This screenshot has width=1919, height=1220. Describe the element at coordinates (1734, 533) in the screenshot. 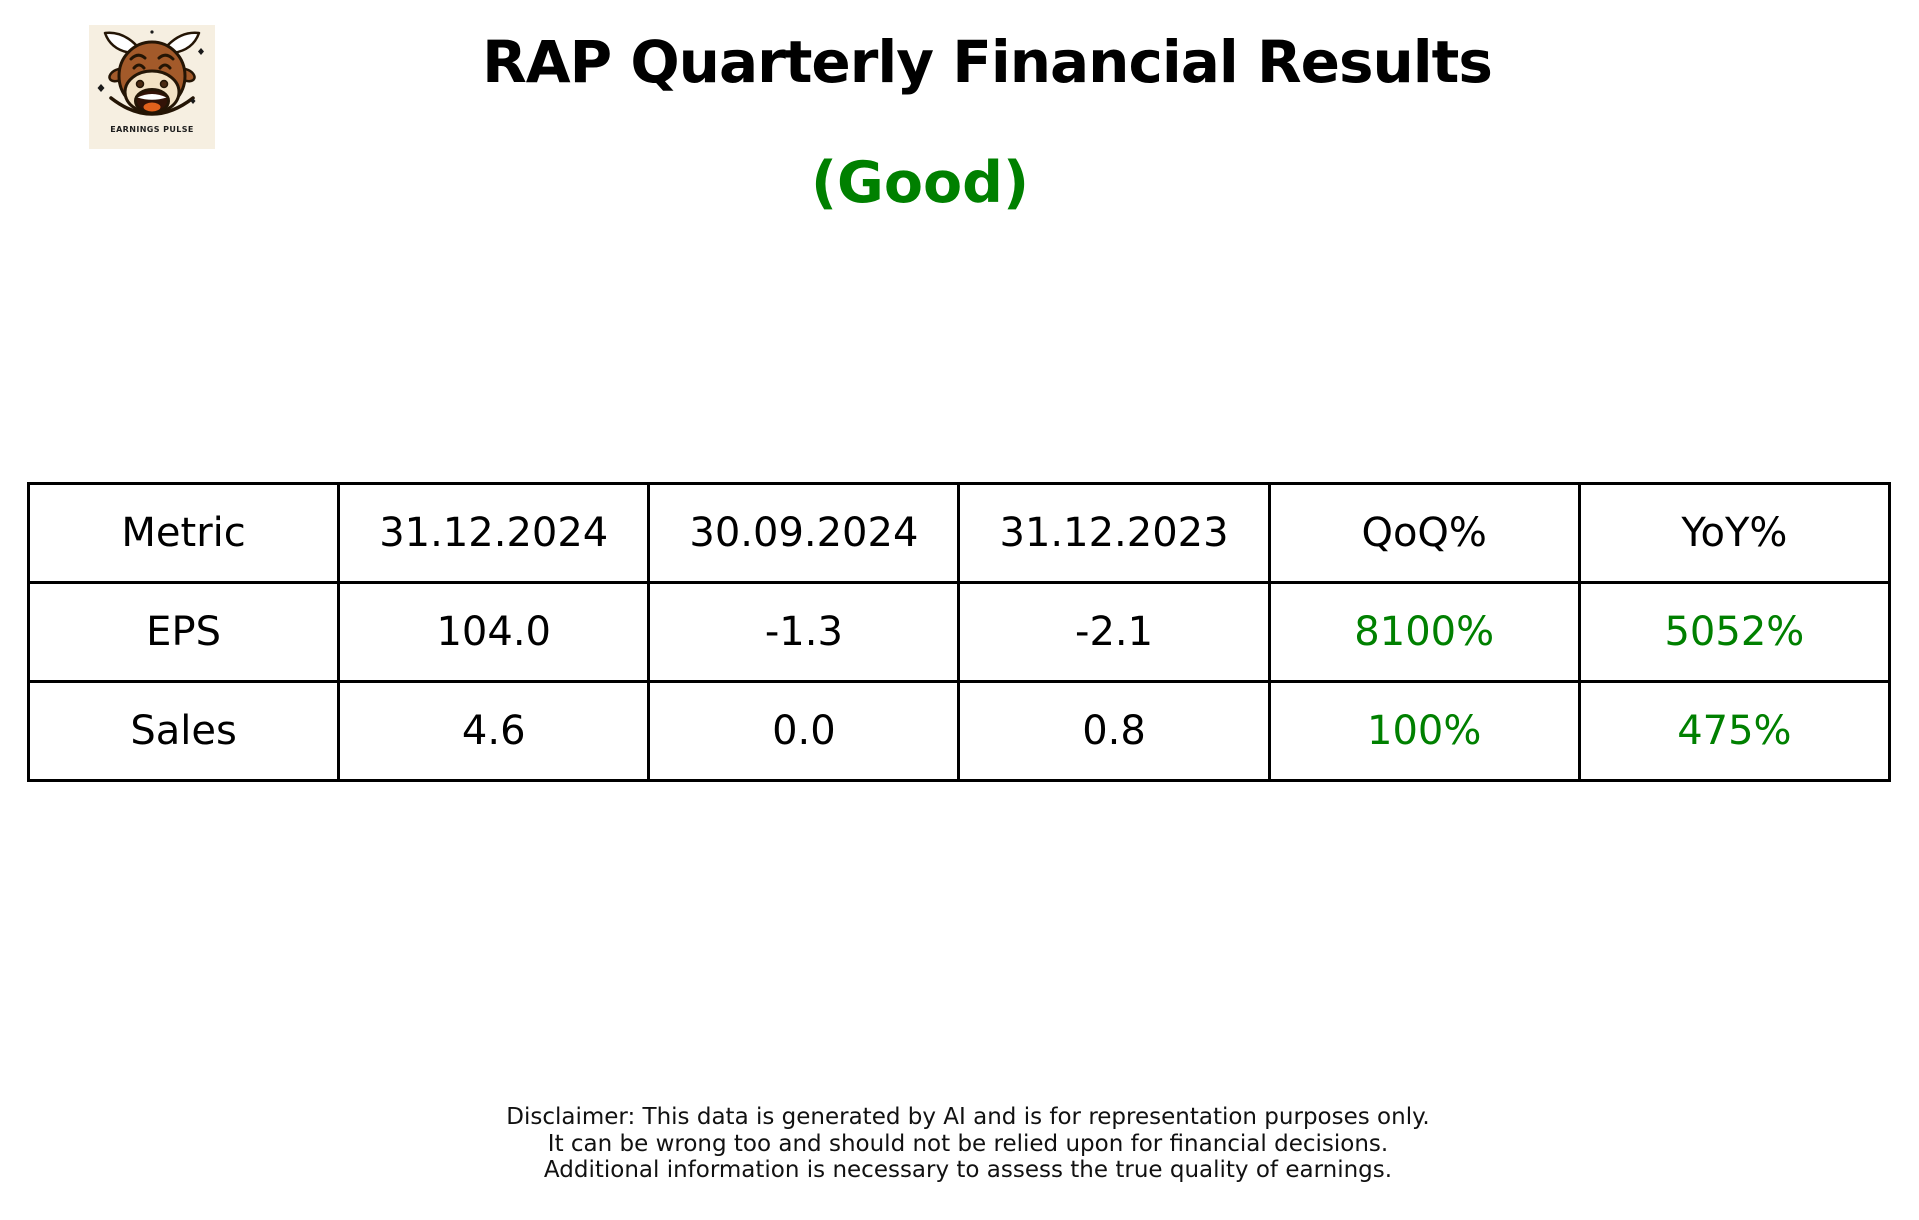

I see `column-header-yoy: YoY%` at that location.